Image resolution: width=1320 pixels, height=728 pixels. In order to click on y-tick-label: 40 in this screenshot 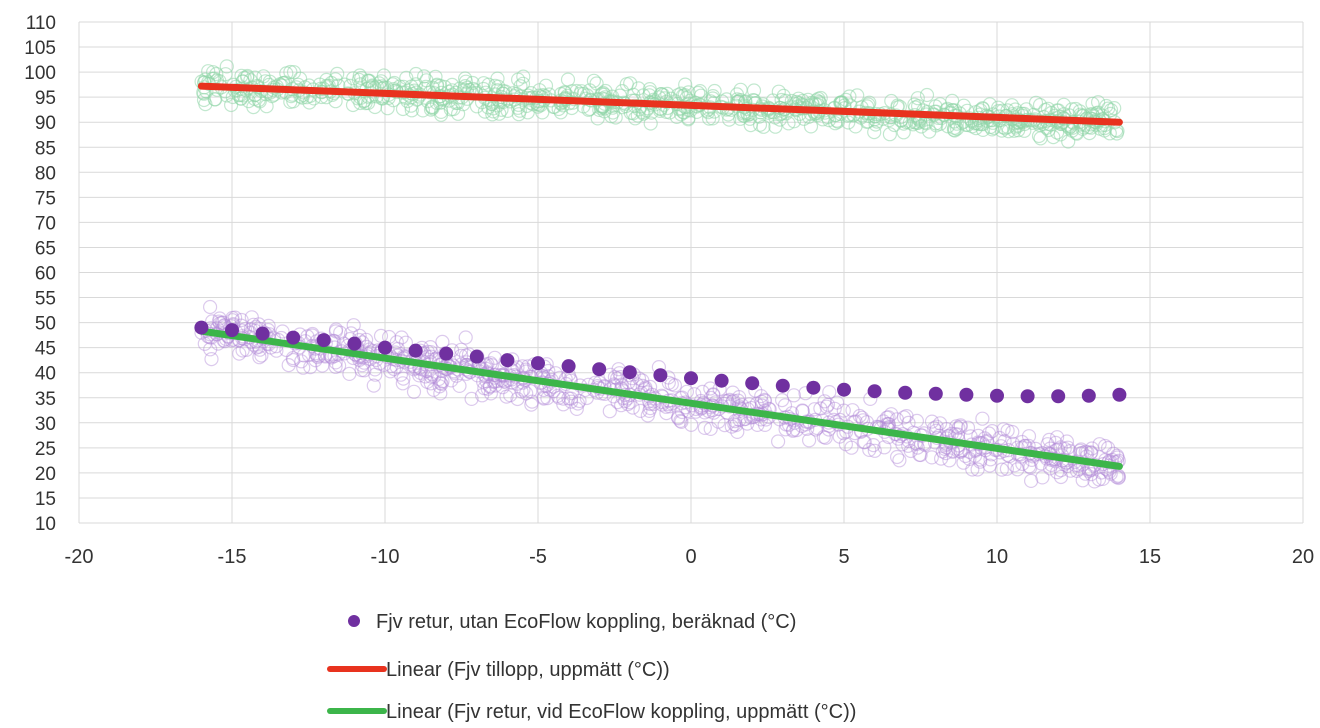, I will do `click(45, 374)`.